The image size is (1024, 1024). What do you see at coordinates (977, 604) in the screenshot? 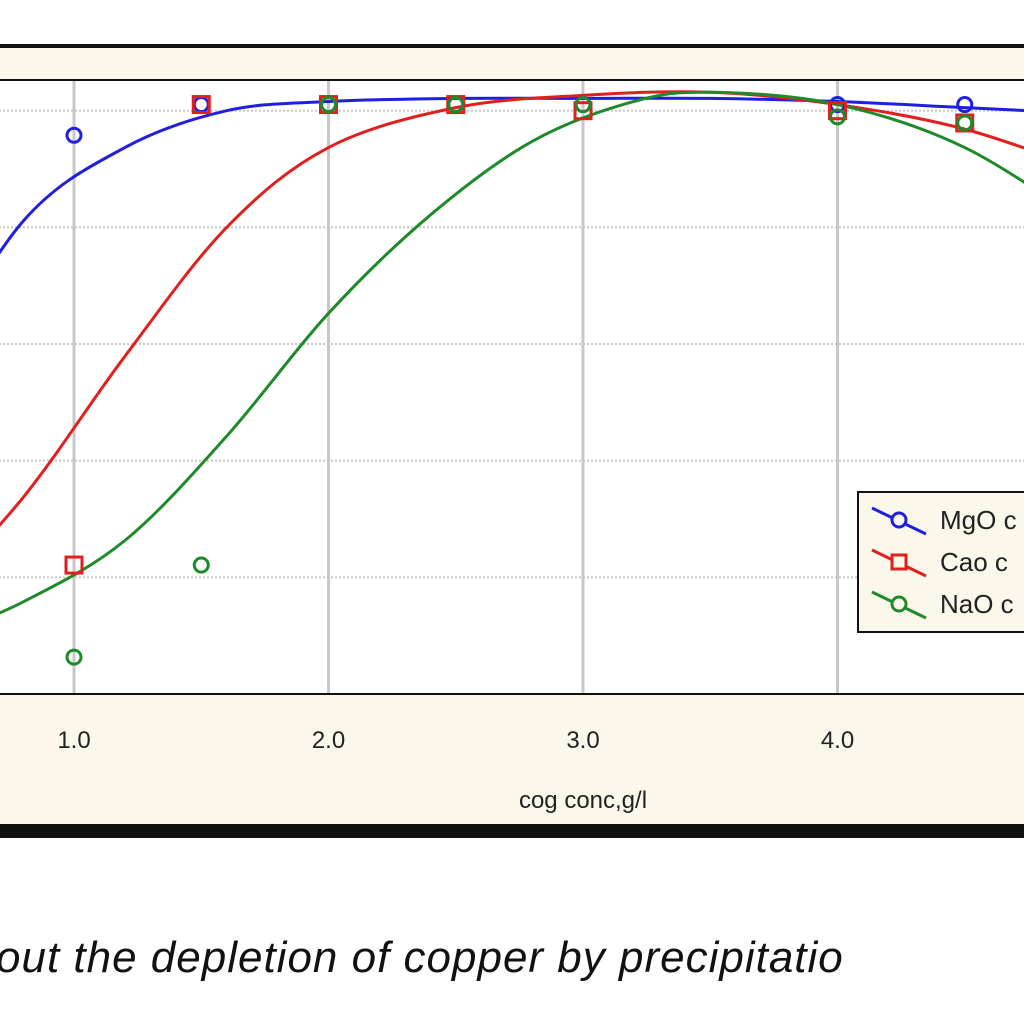
I see `legend-label-2: NaO c` at bounding box center [977, 604].